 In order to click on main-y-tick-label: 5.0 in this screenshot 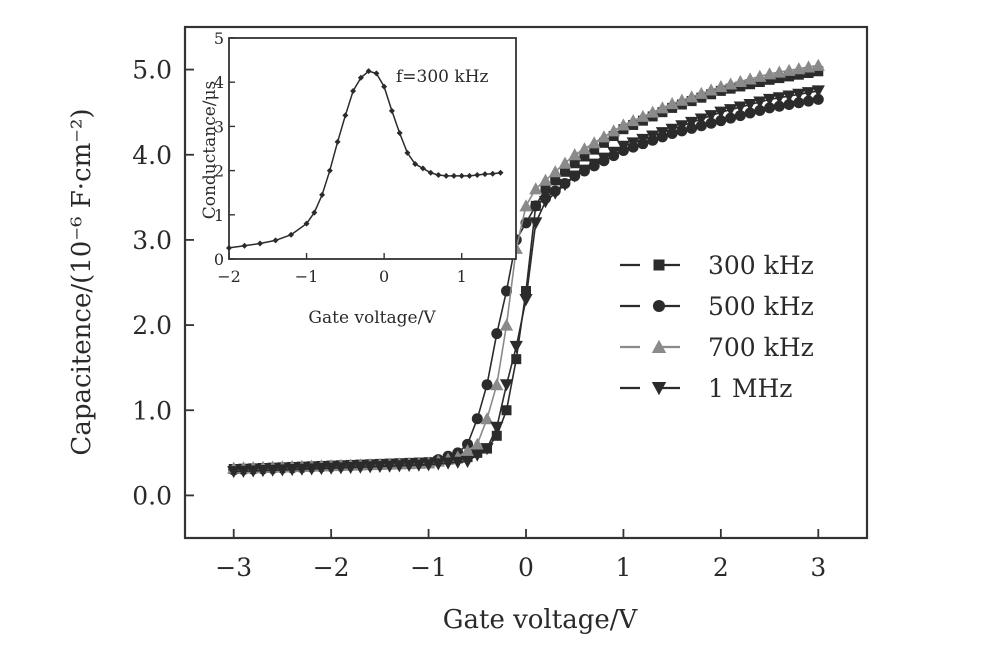, I will do `click(152, 70)`.